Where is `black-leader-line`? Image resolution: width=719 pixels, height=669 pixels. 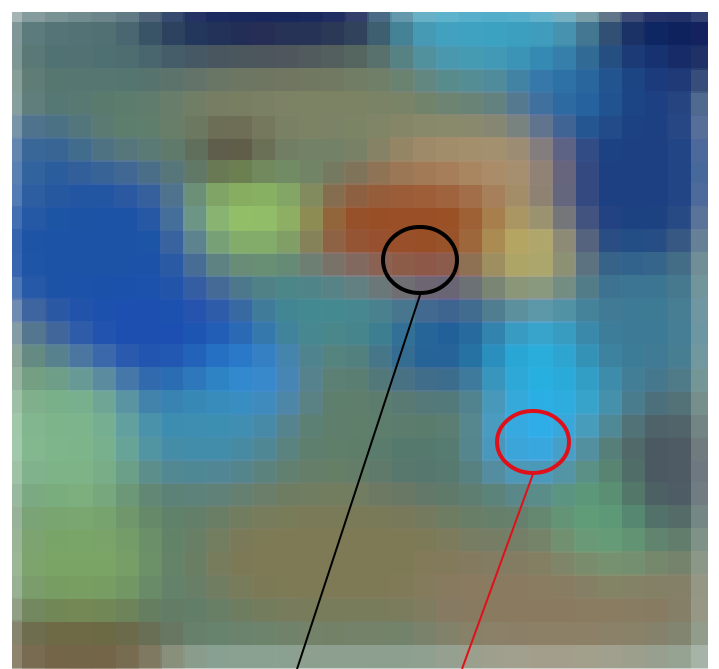
black-leader-line is located at coordinates (358, 481).